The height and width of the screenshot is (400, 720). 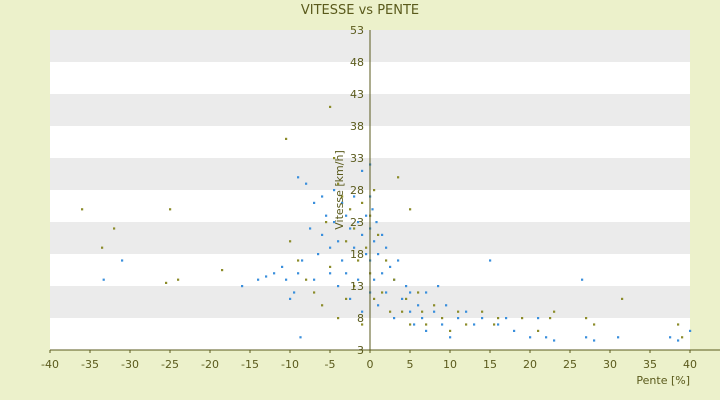 I want to click on x-tick-label: -30, so click(x=130, y=364).